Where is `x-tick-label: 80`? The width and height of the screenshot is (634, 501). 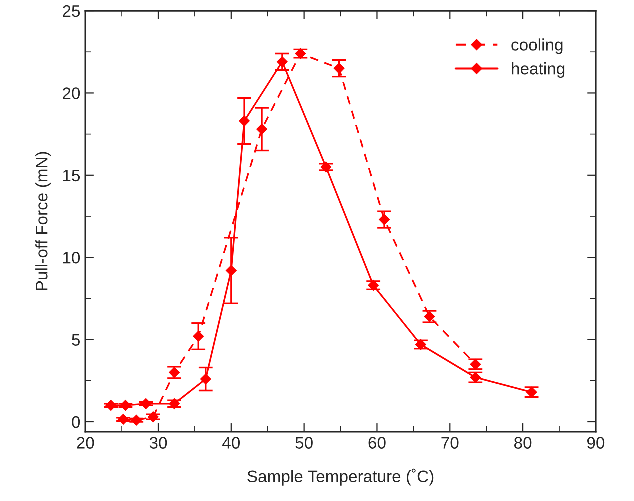
x-tick-label: 80 is located at coordinates (523, 443).